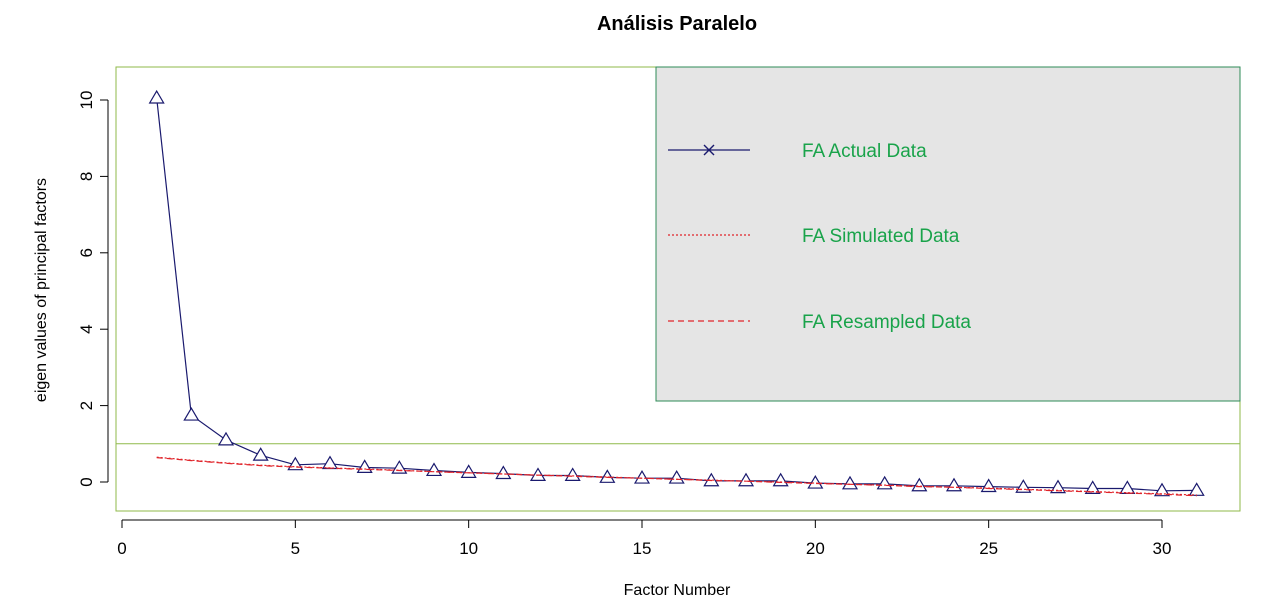  Describe the element at coordinates (677, 590) in the screenshot. I see `x-axis-label: Factor Number` at that location.